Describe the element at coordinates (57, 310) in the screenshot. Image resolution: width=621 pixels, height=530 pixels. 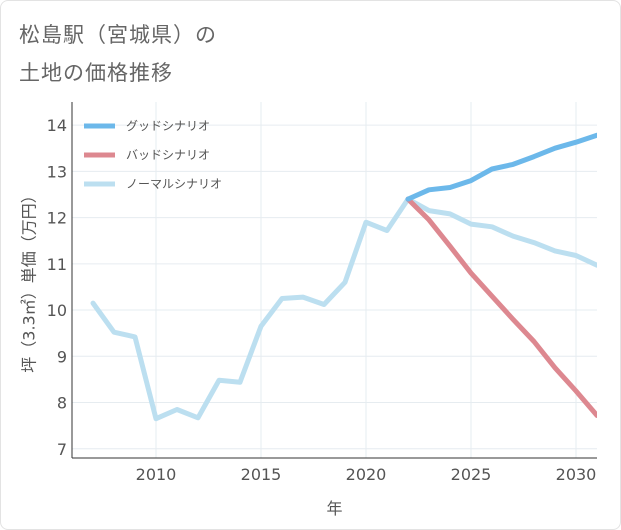
I see `y-tick-label: 10` at that location.